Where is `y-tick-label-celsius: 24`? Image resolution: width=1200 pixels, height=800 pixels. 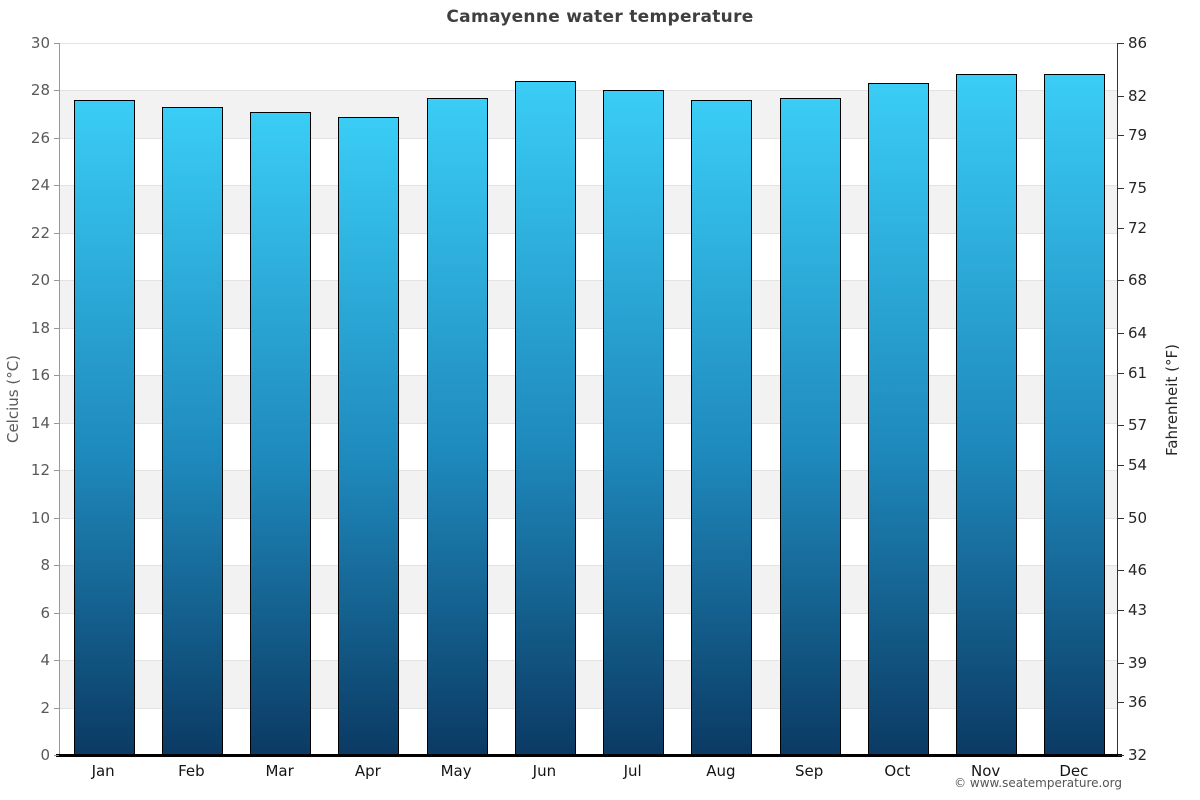
y-tick-label-celsius: 24 is located at coordinates (40, 185).